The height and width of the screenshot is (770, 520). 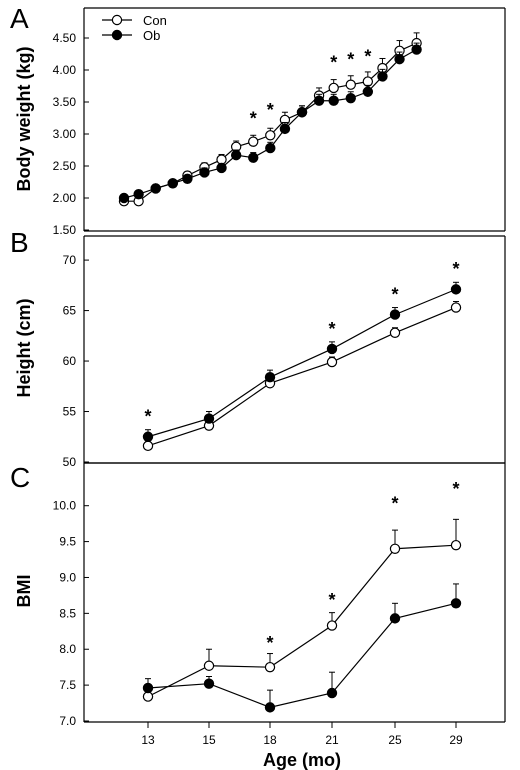 What do you see at coordinates (67, 613) in the screenshot?
I see `y-tick-label: 8.5` at bounding box center [67, 613].